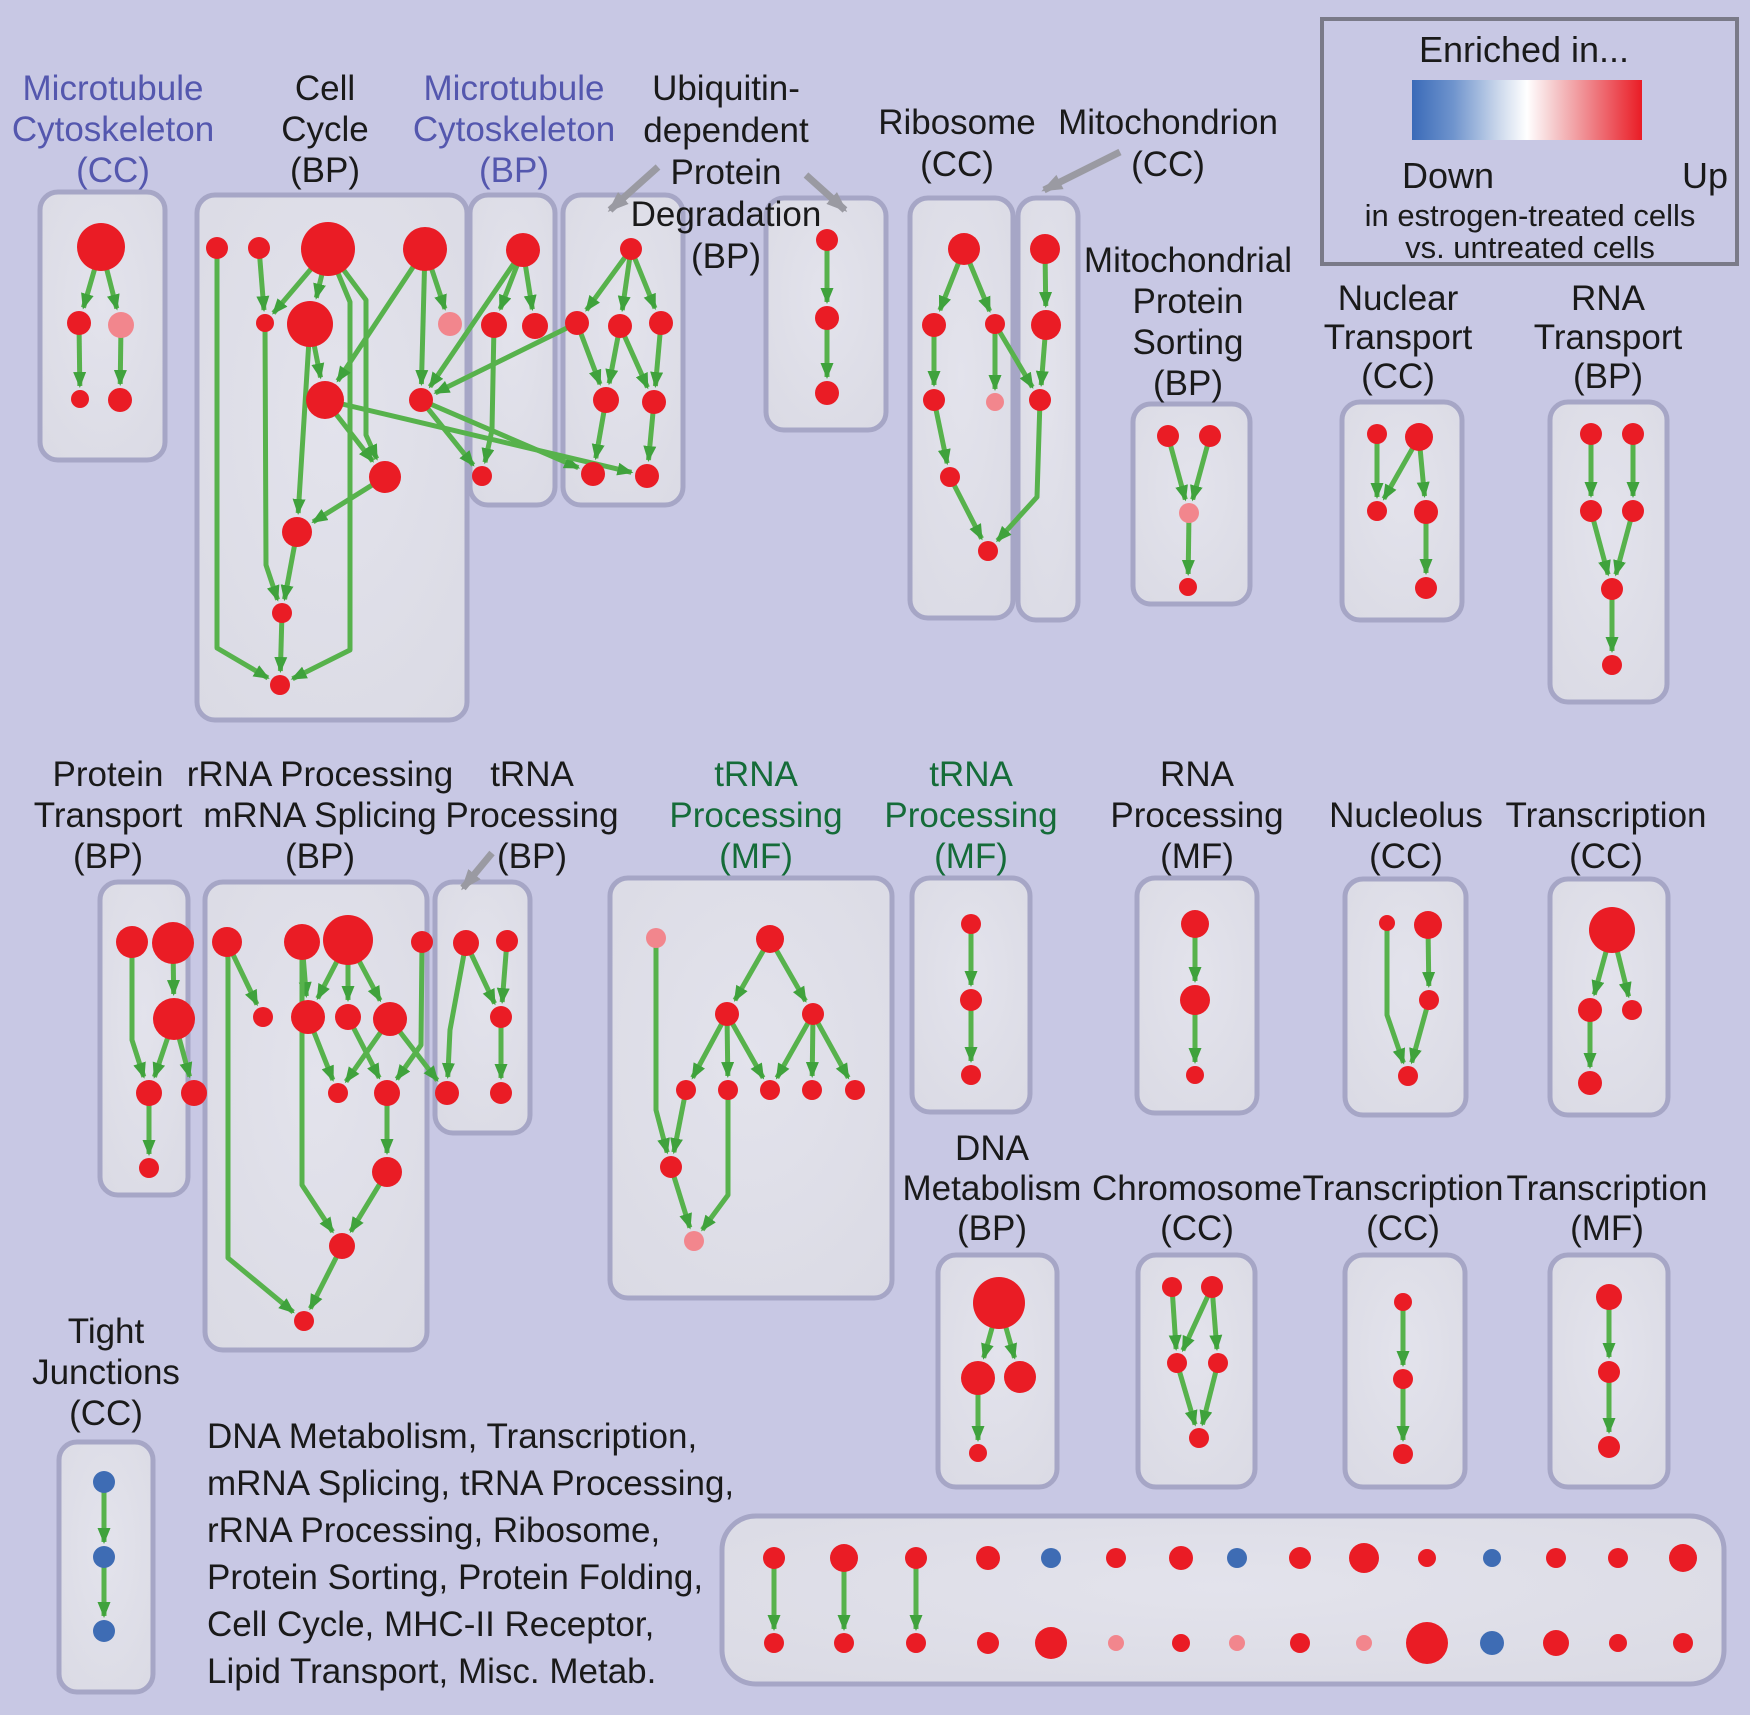 This screenshot has height=1715, width=1750. What do you see at coordinates (992, 1188) in the screenshot?
I see `cluster-dna-metabolism-label: Metabolism` at bounding box center [992, 1188].